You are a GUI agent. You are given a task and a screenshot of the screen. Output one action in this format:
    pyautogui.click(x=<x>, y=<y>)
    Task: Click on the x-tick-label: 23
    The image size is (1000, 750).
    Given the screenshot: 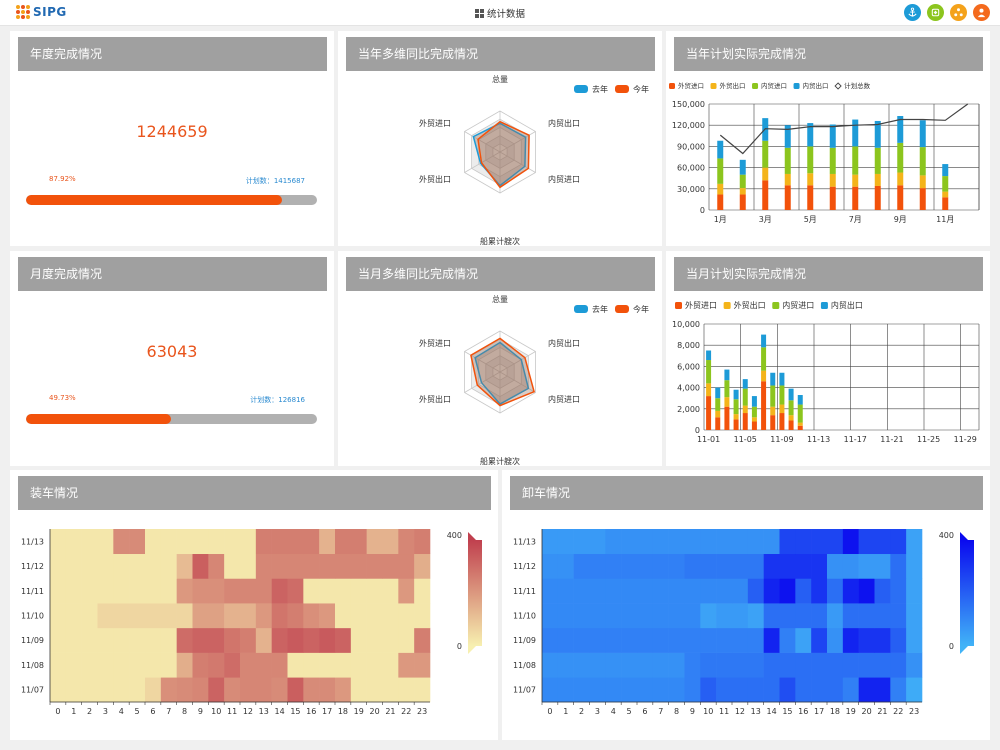 What is the action you would take?
    pyautogui.click(x=914, y=711)
    